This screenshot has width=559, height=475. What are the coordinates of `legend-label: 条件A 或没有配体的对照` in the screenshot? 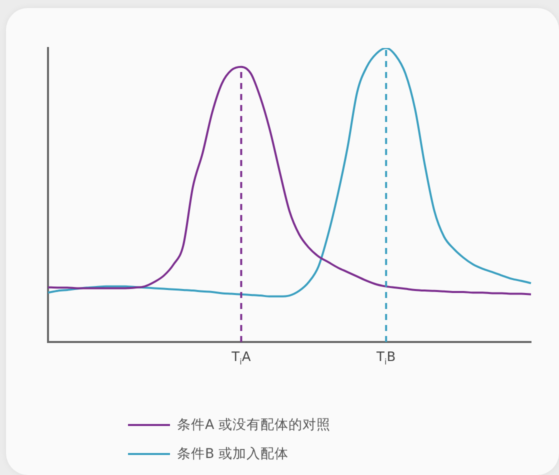 It's located at (254, 425).